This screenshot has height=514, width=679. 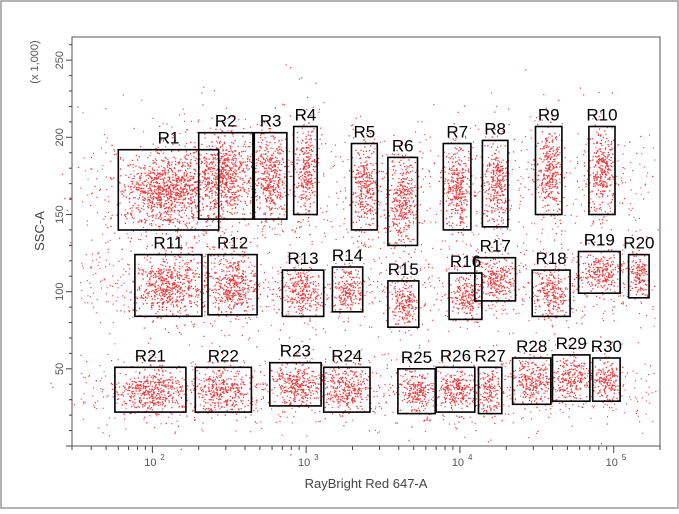 I want to click on gate-r5-box, so click(x=364, y=186).